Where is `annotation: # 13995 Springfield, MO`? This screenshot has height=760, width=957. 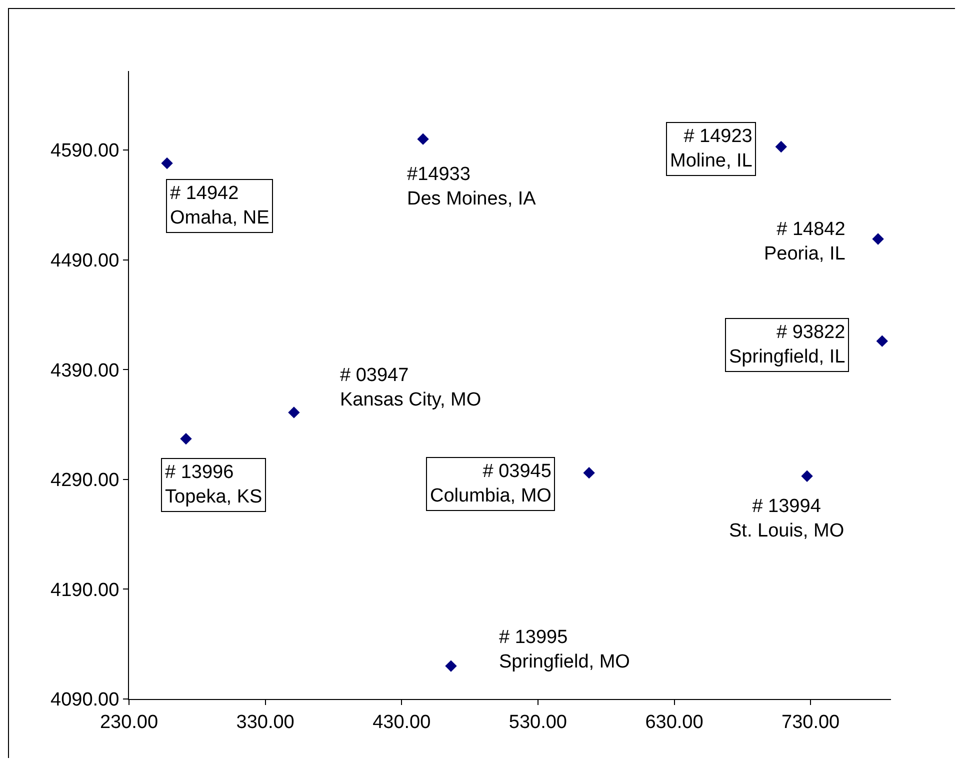
annotation: # 13995 Springfield, MO is located at coordinates (564, 650).